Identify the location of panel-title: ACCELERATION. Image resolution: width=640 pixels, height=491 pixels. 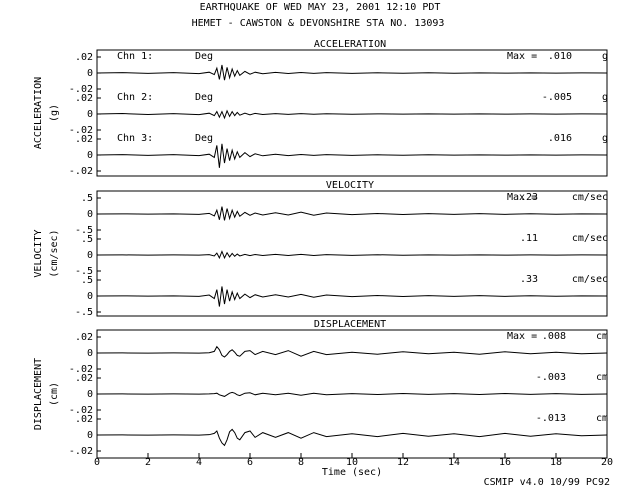
(350, 44).